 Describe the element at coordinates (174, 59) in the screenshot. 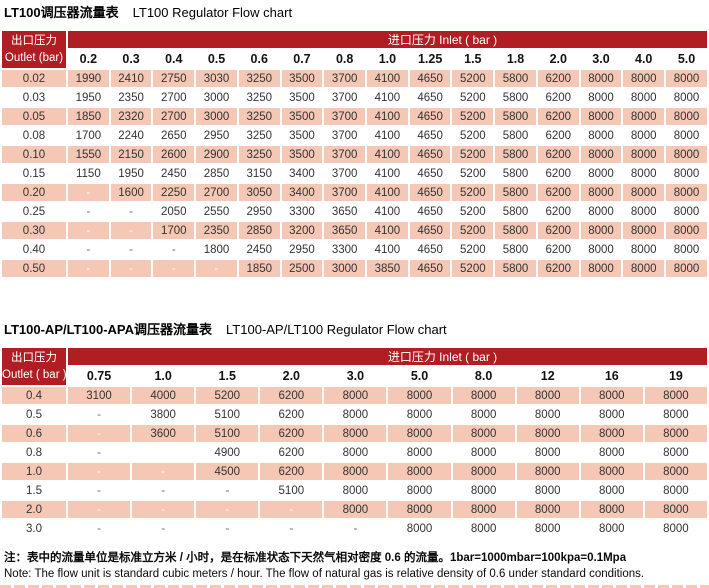

I see `inlet-col-header: 0.4` at that location.